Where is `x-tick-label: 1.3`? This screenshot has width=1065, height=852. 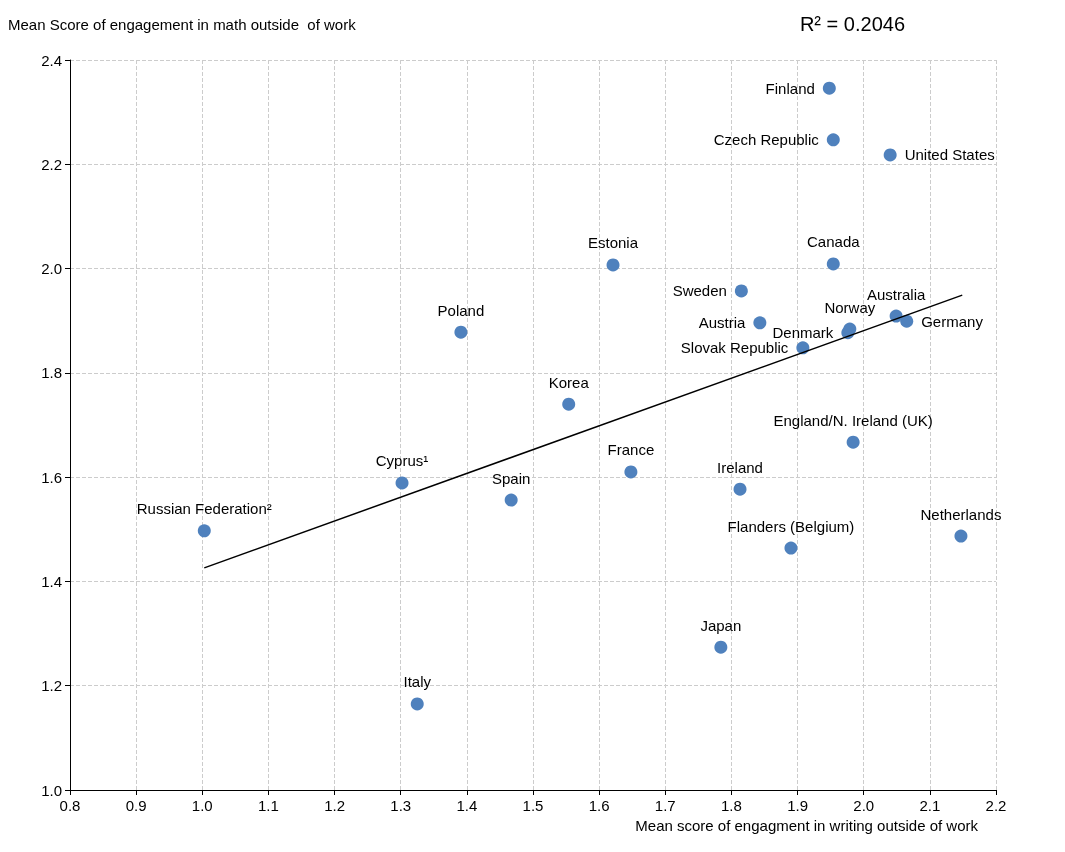
x-tick-label: 1.3 is located at coordinates (401, 805).